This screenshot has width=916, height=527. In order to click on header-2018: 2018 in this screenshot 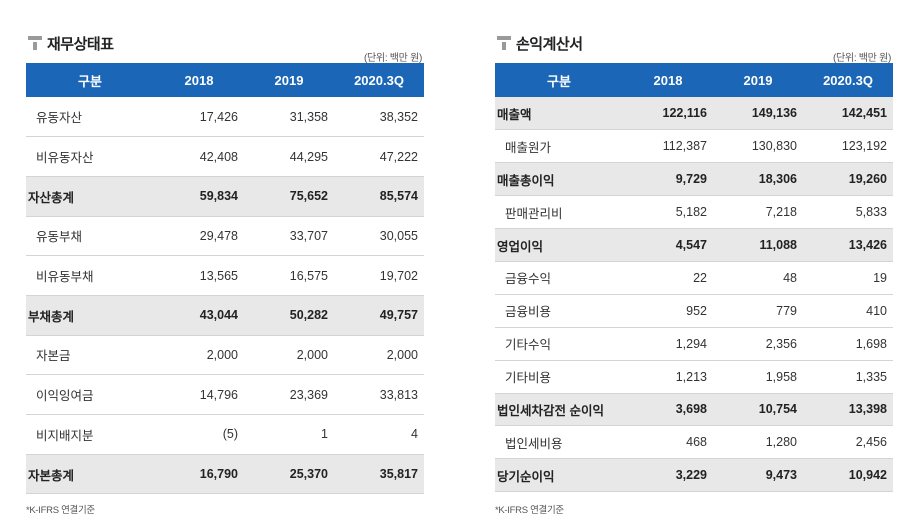, I will do `click(199, 80)`.